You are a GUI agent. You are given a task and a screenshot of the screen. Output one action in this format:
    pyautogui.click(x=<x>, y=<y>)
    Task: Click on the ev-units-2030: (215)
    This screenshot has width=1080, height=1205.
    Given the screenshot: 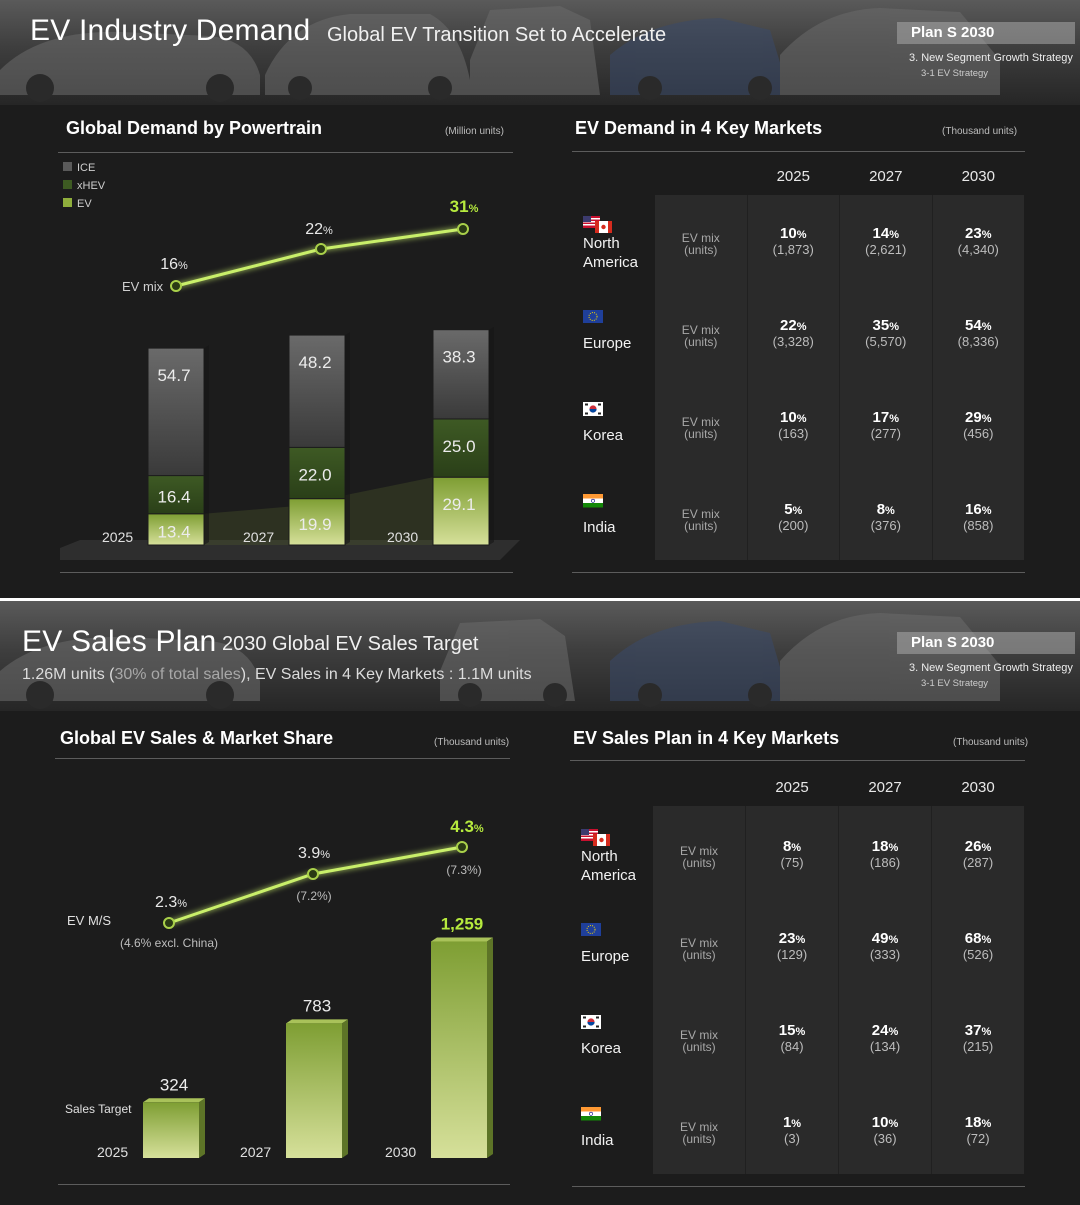 What is the action you would take?
    pyautogui.click(x=978, y=1046)
    